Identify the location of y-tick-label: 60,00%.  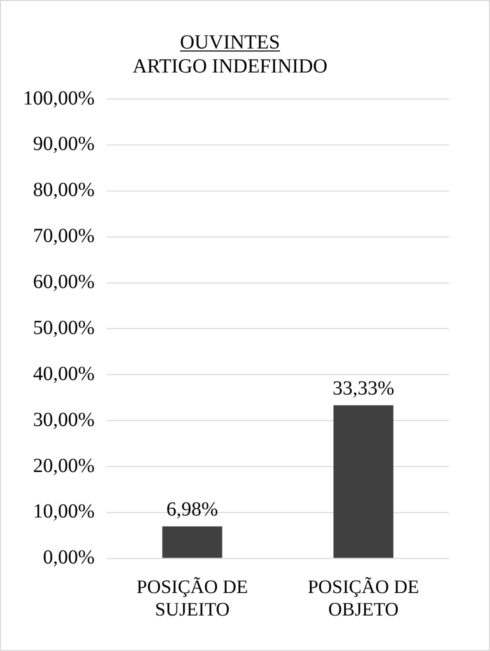
(63, 282).